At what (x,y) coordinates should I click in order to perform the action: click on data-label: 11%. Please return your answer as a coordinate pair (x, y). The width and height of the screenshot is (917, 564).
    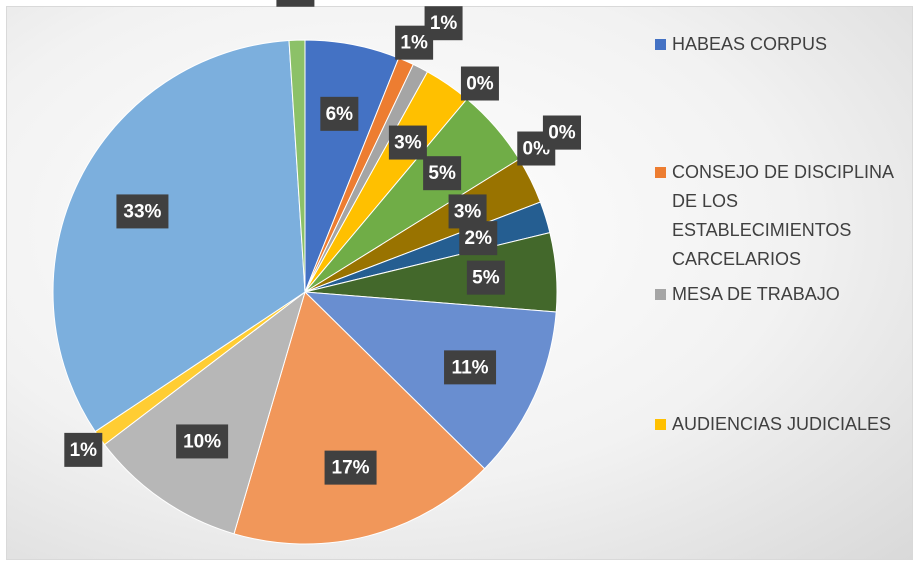
    Looking at the image, I should click on (470, 367).